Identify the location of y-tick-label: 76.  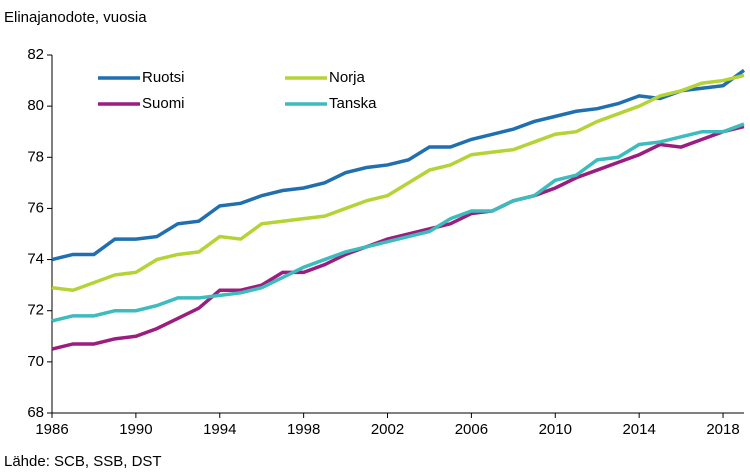
(35, 207).